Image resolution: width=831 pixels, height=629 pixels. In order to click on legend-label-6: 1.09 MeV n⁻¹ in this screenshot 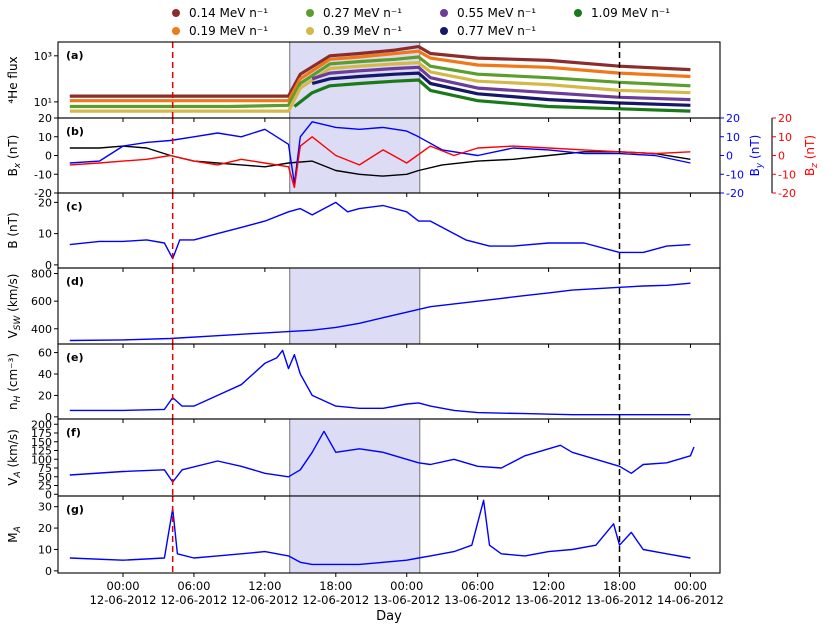, I will do `click(630, 13)`.